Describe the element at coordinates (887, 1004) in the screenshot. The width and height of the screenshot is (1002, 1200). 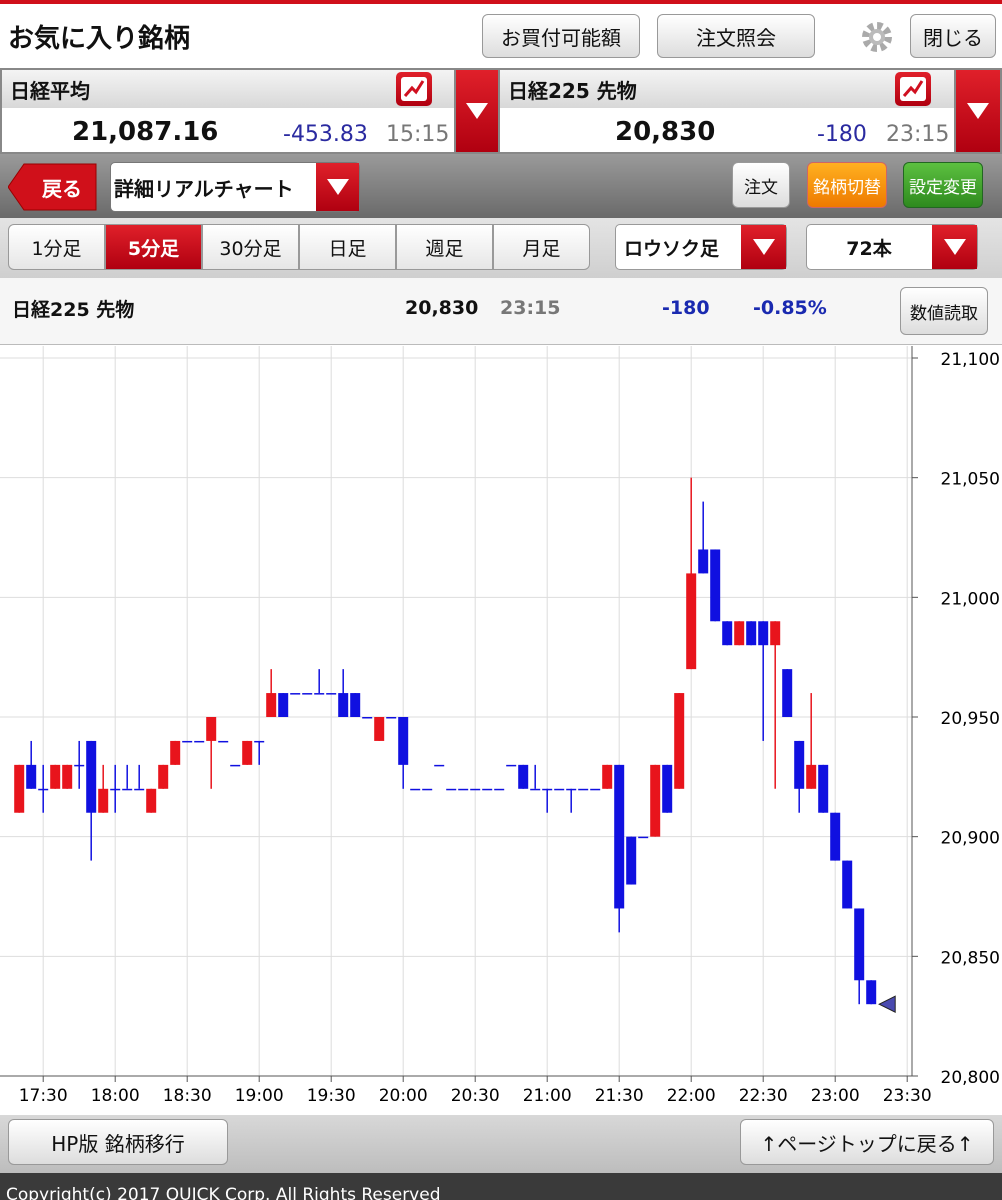
I see `last-price-marker` at that location.